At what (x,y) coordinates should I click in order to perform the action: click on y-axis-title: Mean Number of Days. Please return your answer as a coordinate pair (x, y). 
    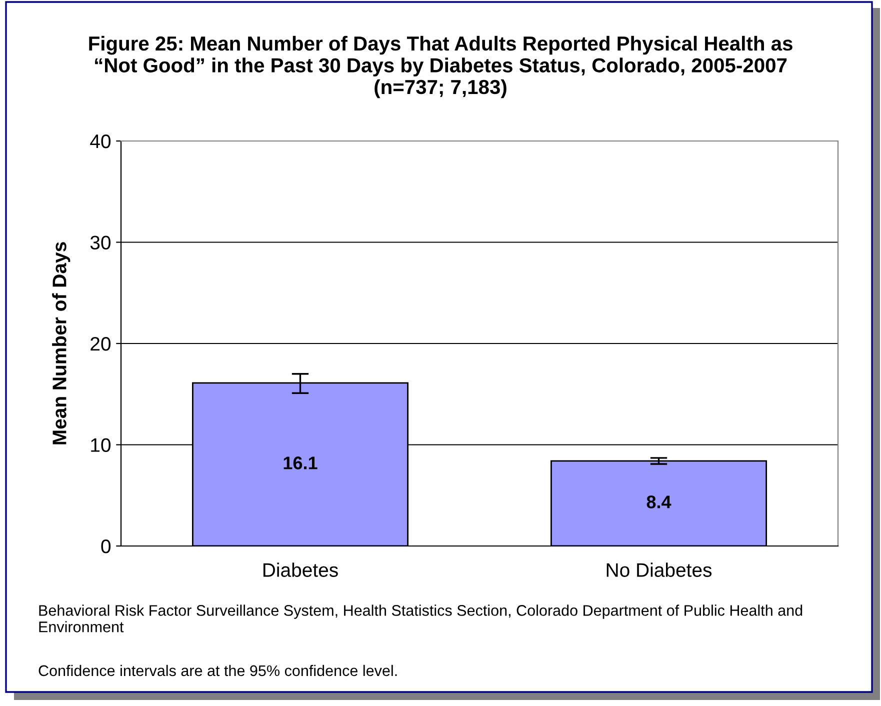
    Looking at the image, I should click on (61, 343).